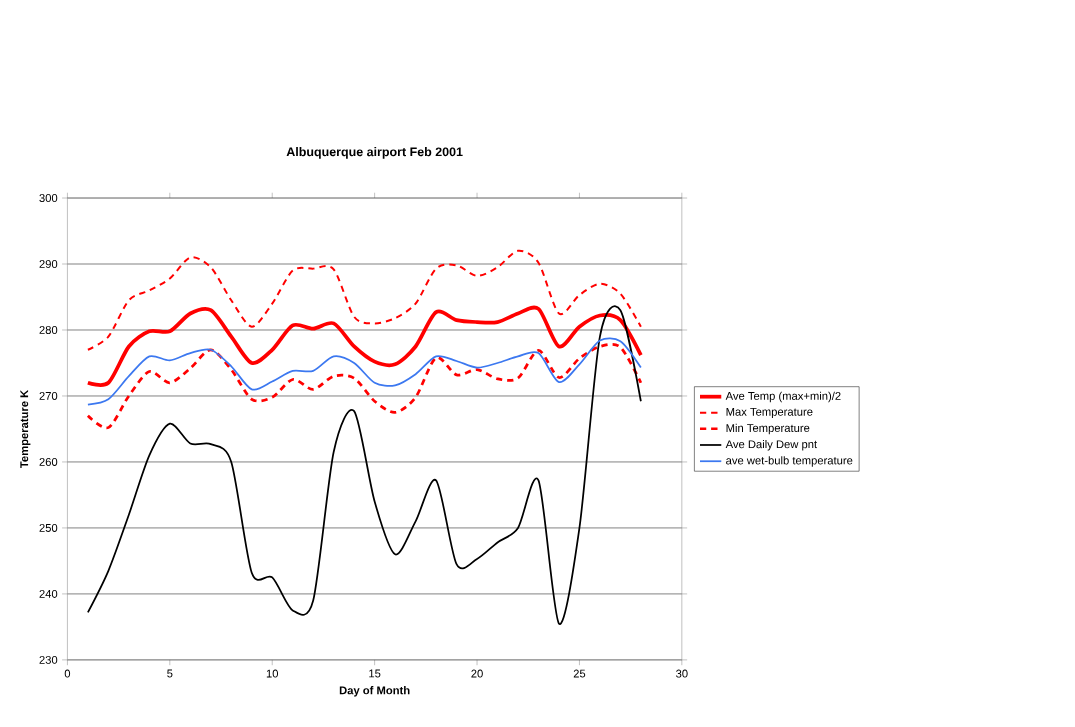 The height and width of the screenshot is (727, 1075). Describe the element at coordinates (771, 445) in the screenshot. I see `legend-label: Ave Daily Dew pnt` at that location.